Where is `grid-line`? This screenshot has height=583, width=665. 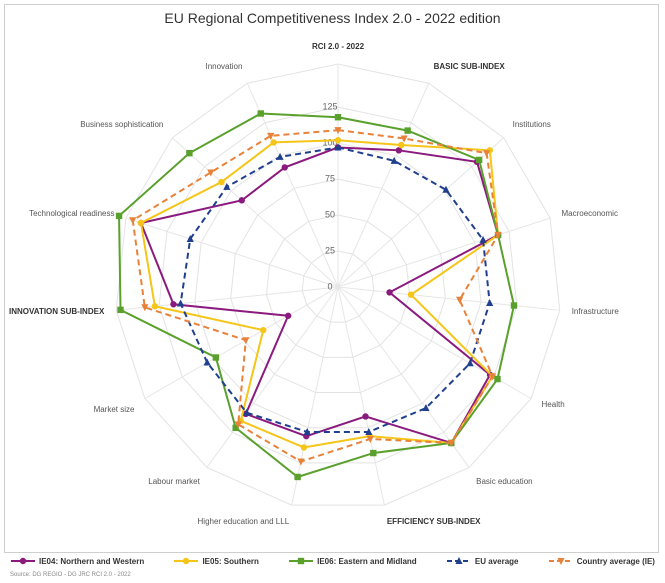 grid-line is located at coordinates (338, 286).